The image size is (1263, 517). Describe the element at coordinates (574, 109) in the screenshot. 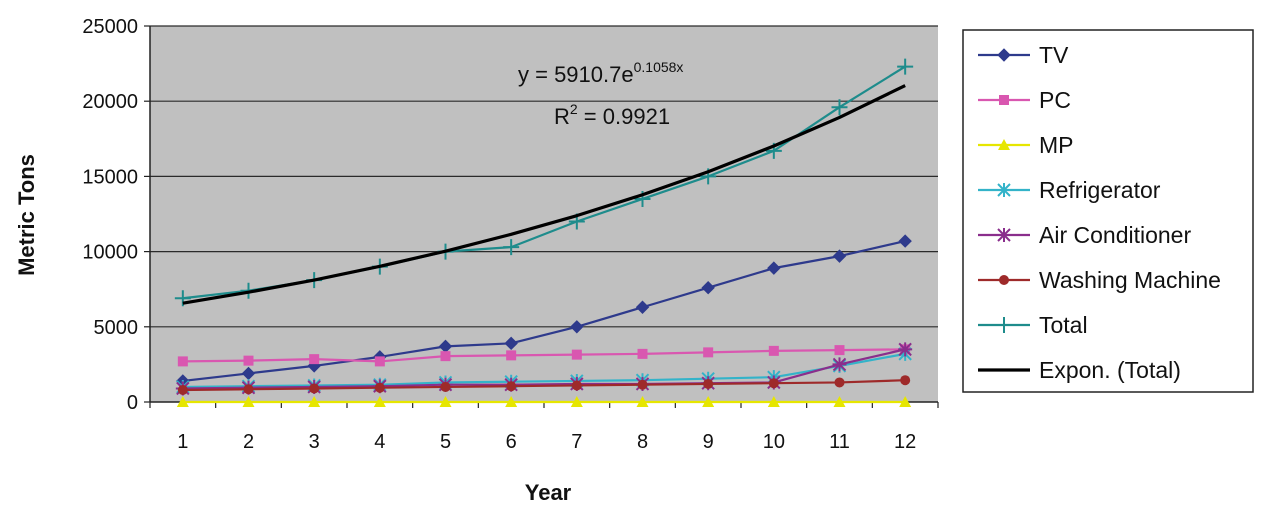

I see `r2-sup: 2` at that location.